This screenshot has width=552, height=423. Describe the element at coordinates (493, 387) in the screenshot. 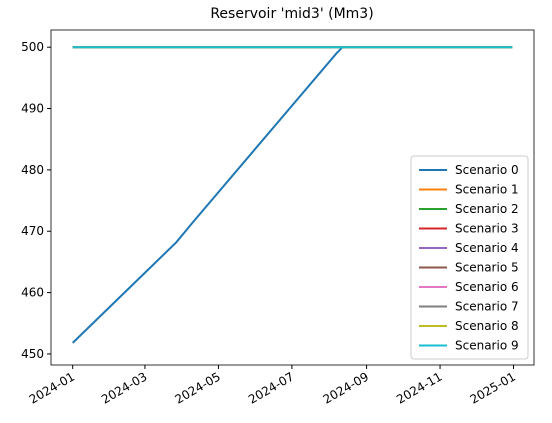

I see `x-tick-label: 2025-01` at that location.